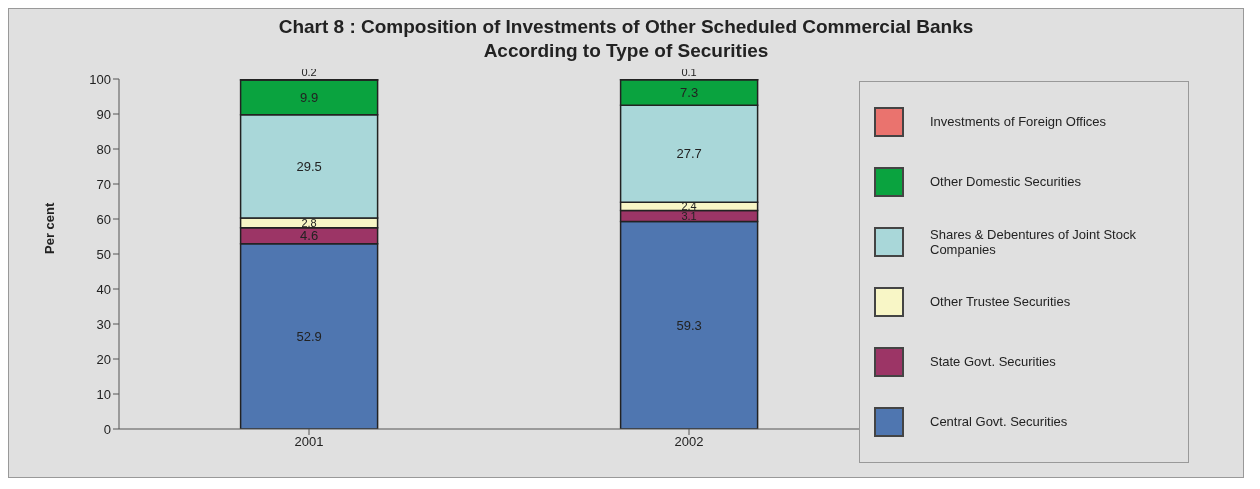 This screenshot has height=489, width=1260. Describe the element at coordinates (1000, 301) in the screenshot. I see `legend-label: Other Trustee Securities` at that location.